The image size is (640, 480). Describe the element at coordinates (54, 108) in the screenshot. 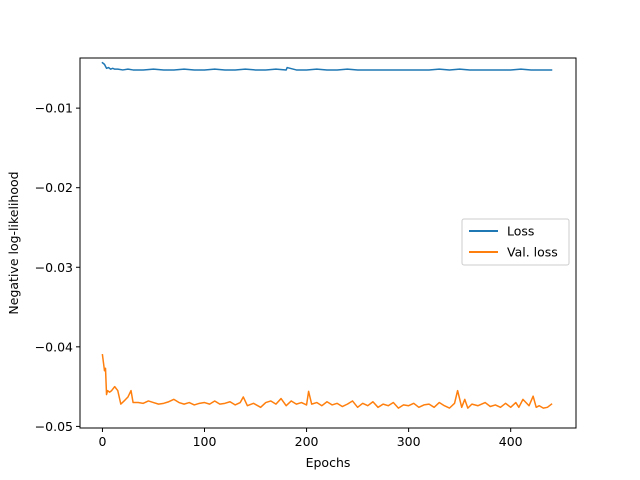

I see `y-tick-label: −0.01` at that location.